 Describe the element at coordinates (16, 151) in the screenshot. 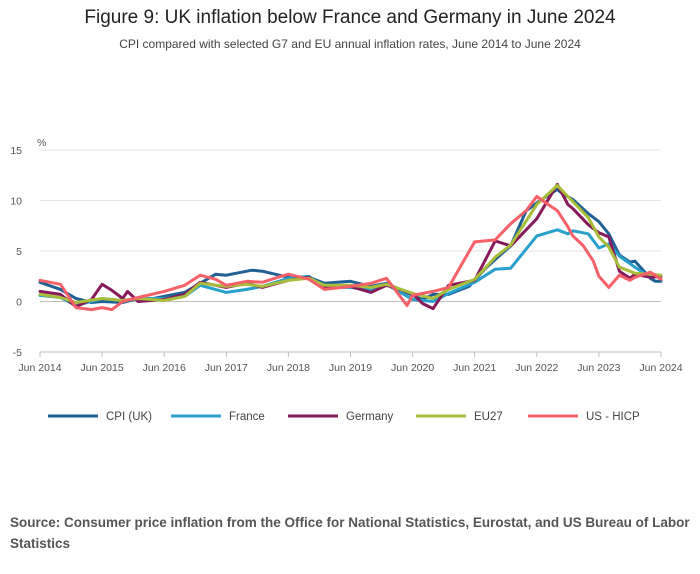

I see `y-tick-label: 15` at that location.